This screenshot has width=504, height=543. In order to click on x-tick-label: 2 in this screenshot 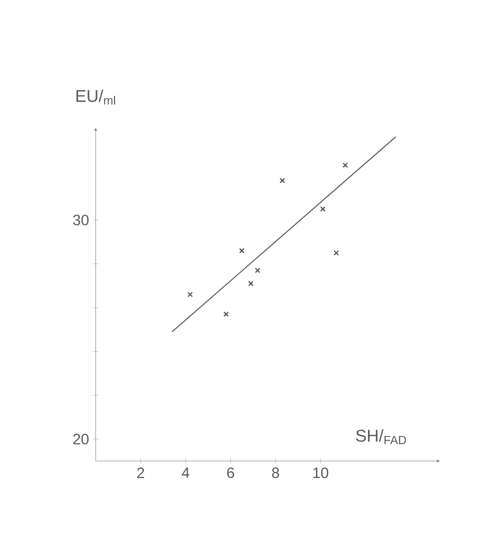, I will do `click(140, 473)`.